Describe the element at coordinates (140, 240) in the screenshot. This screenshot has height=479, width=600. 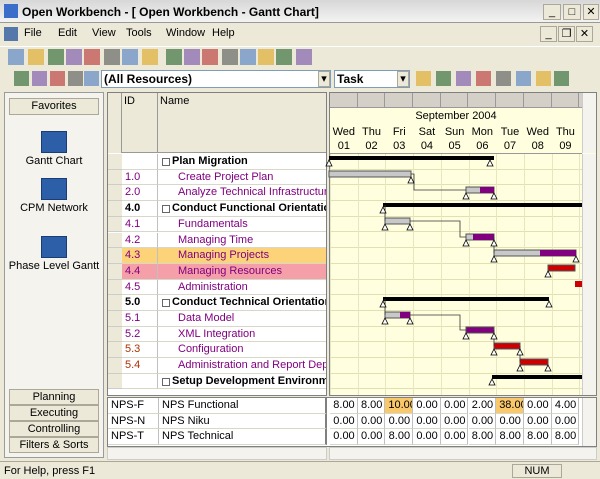
I see `task-id: 4.2` at that location.